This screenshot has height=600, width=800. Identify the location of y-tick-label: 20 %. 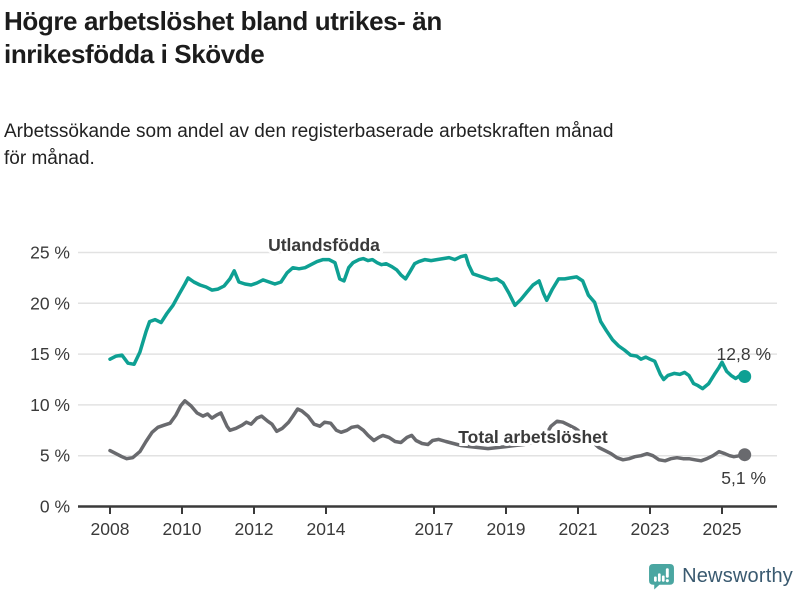
(50, 303).